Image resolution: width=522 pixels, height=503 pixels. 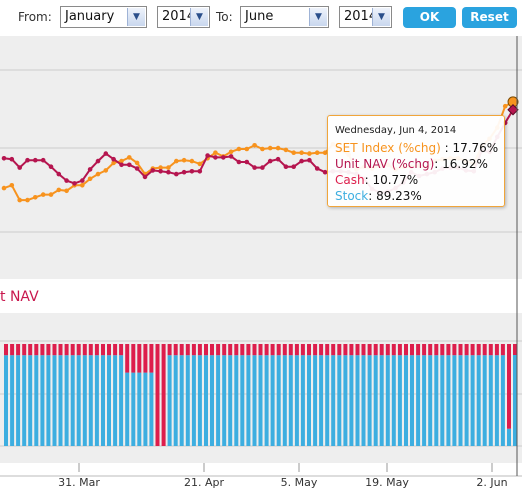 I want to click on to-year-select: 2014 ▼, so click(x=365, y=17).